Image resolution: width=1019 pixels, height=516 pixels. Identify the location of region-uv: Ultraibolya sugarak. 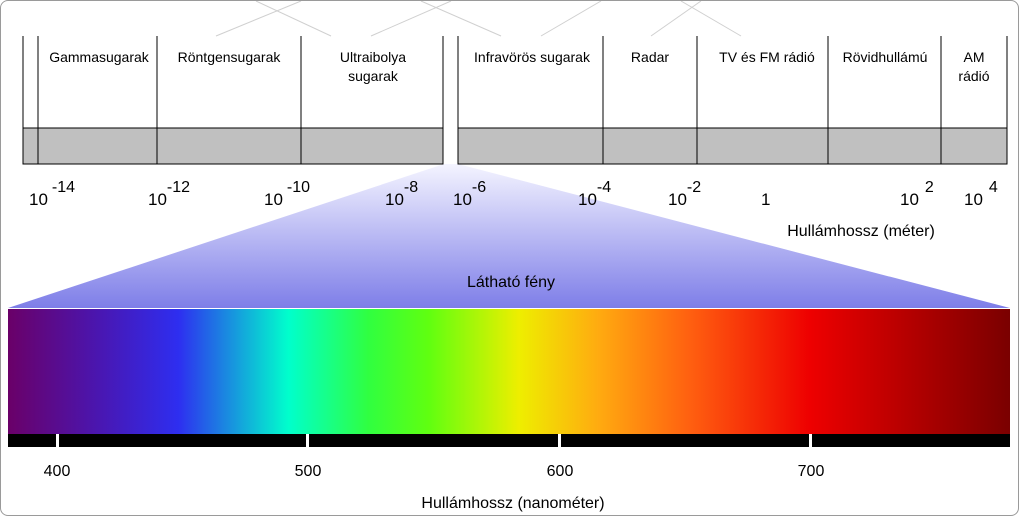
(373, 66).